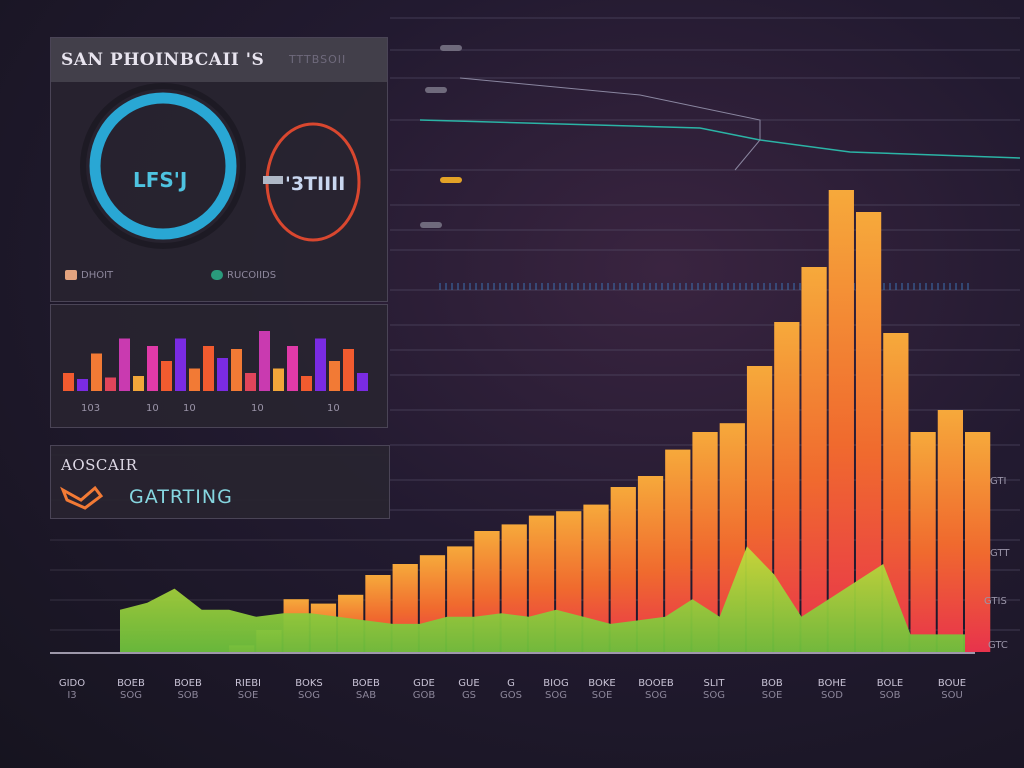 This screenshot has width=1024, height=768. I want to click on x-axis-label: BIOG SOG, so click(556, 690).